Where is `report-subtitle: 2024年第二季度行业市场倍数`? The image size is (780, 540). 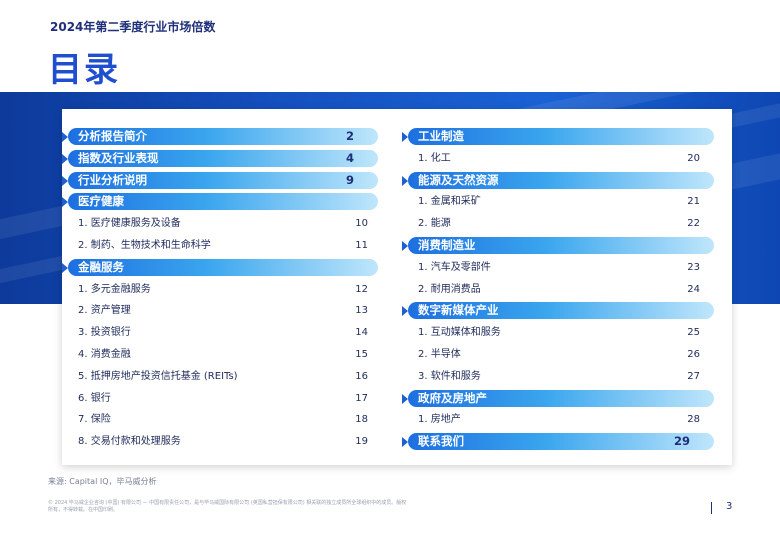
report-subtitle: 2024年第二季度行业市场倍数 is located at coordinates (133, 27).